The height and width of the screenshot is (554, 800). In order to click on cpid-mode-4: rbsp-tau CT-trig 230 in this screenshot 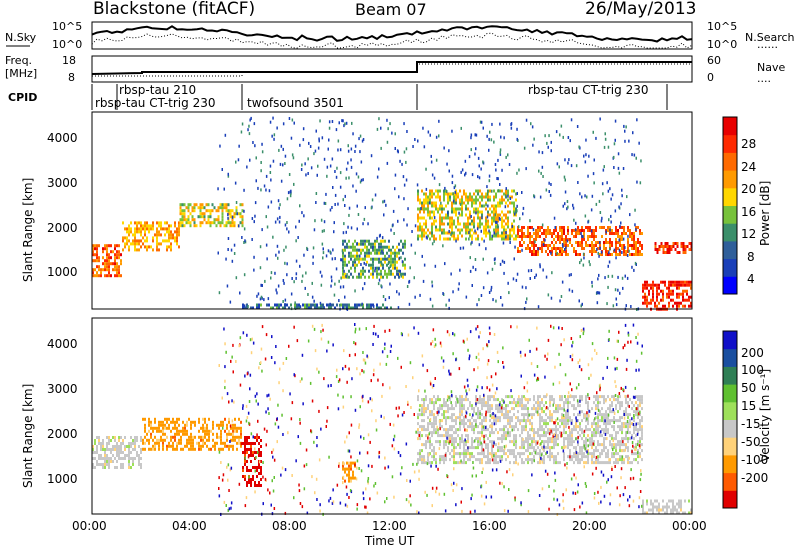, I will do `click(588, 90)`.